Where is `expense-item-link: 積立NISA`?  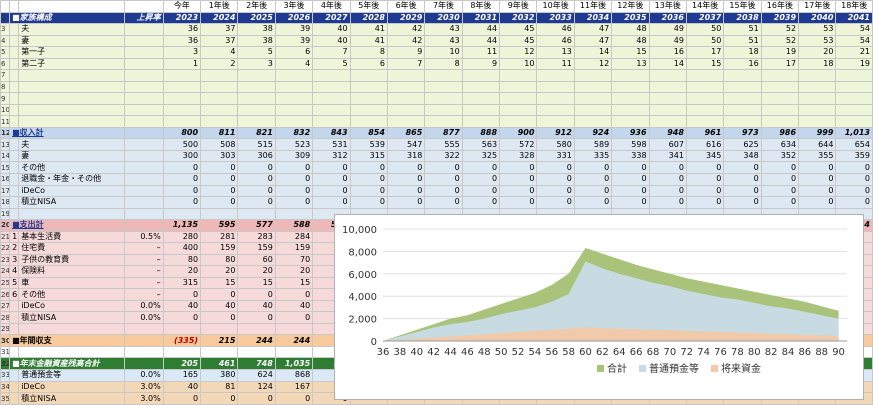
expense-item-link: 積立NISA is located at coordinates (39, 317).